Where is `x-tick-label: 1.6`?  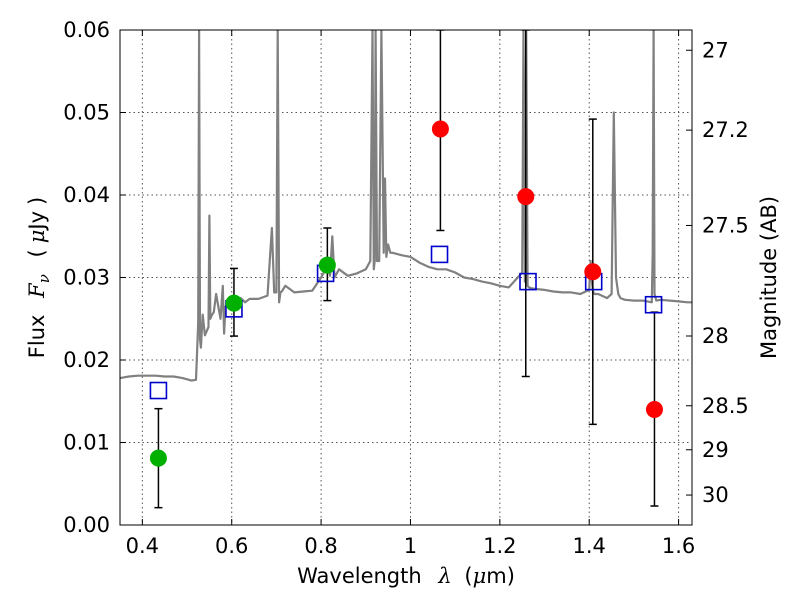
x-tick-label: 1.6 is located at coordinates (678, 546).